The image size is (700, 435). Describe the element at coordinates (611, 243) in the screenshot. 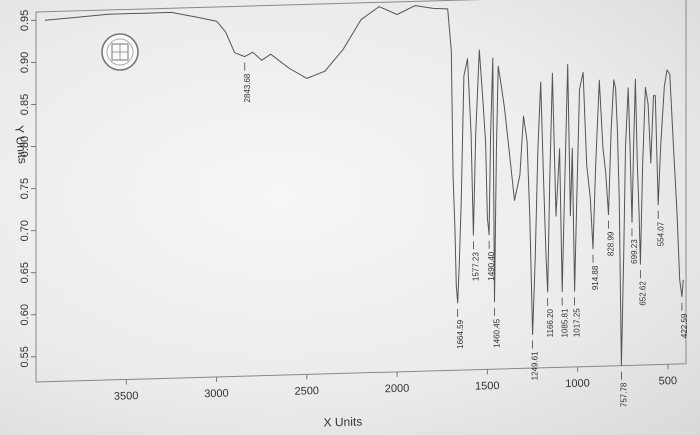

I see `peak-label: 828.99` at that location.